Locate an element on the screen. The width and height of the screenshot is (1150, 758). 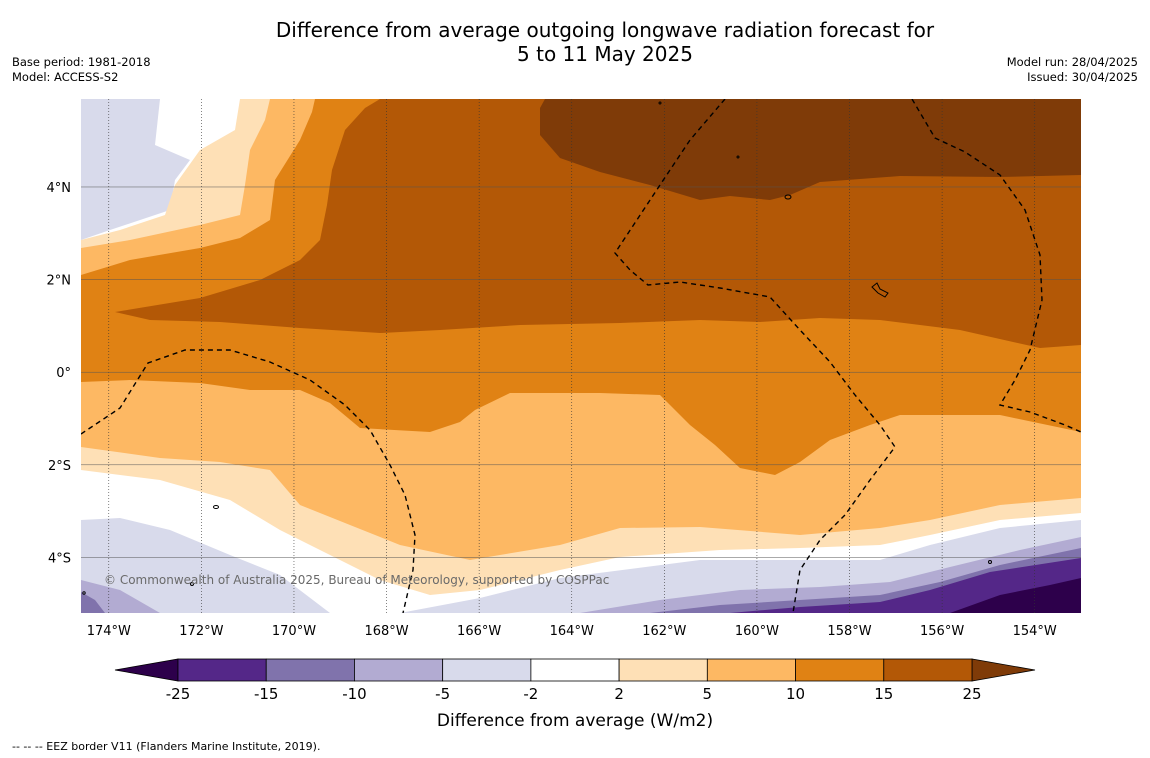
eez-border-west is located at coordinates (248, 481).